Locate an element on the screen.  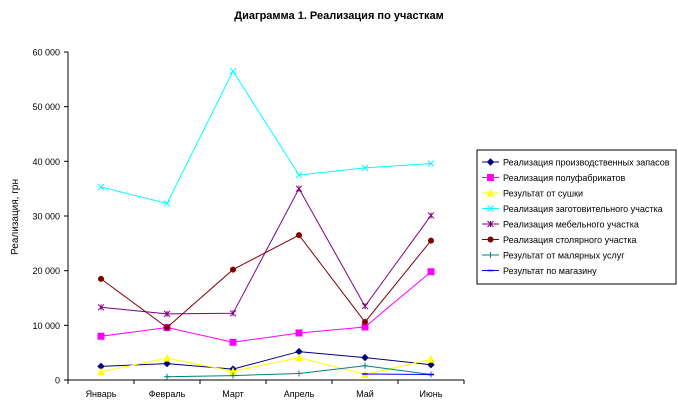
legend-item: Реализация мебельного участка is located at coordinates (560, 225).